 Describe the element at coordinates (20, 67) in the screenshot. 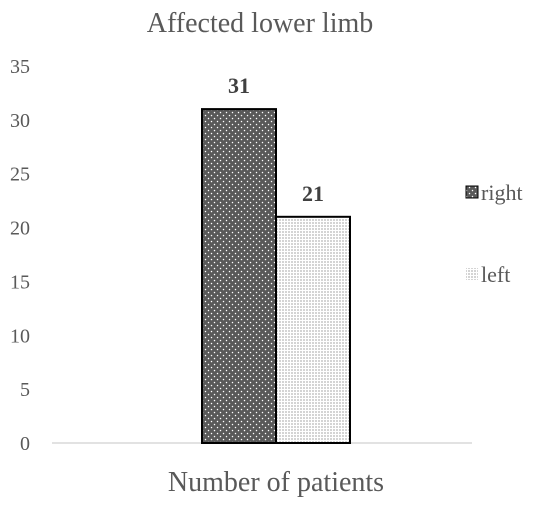

I see `y-tick-label: 35` at that location.